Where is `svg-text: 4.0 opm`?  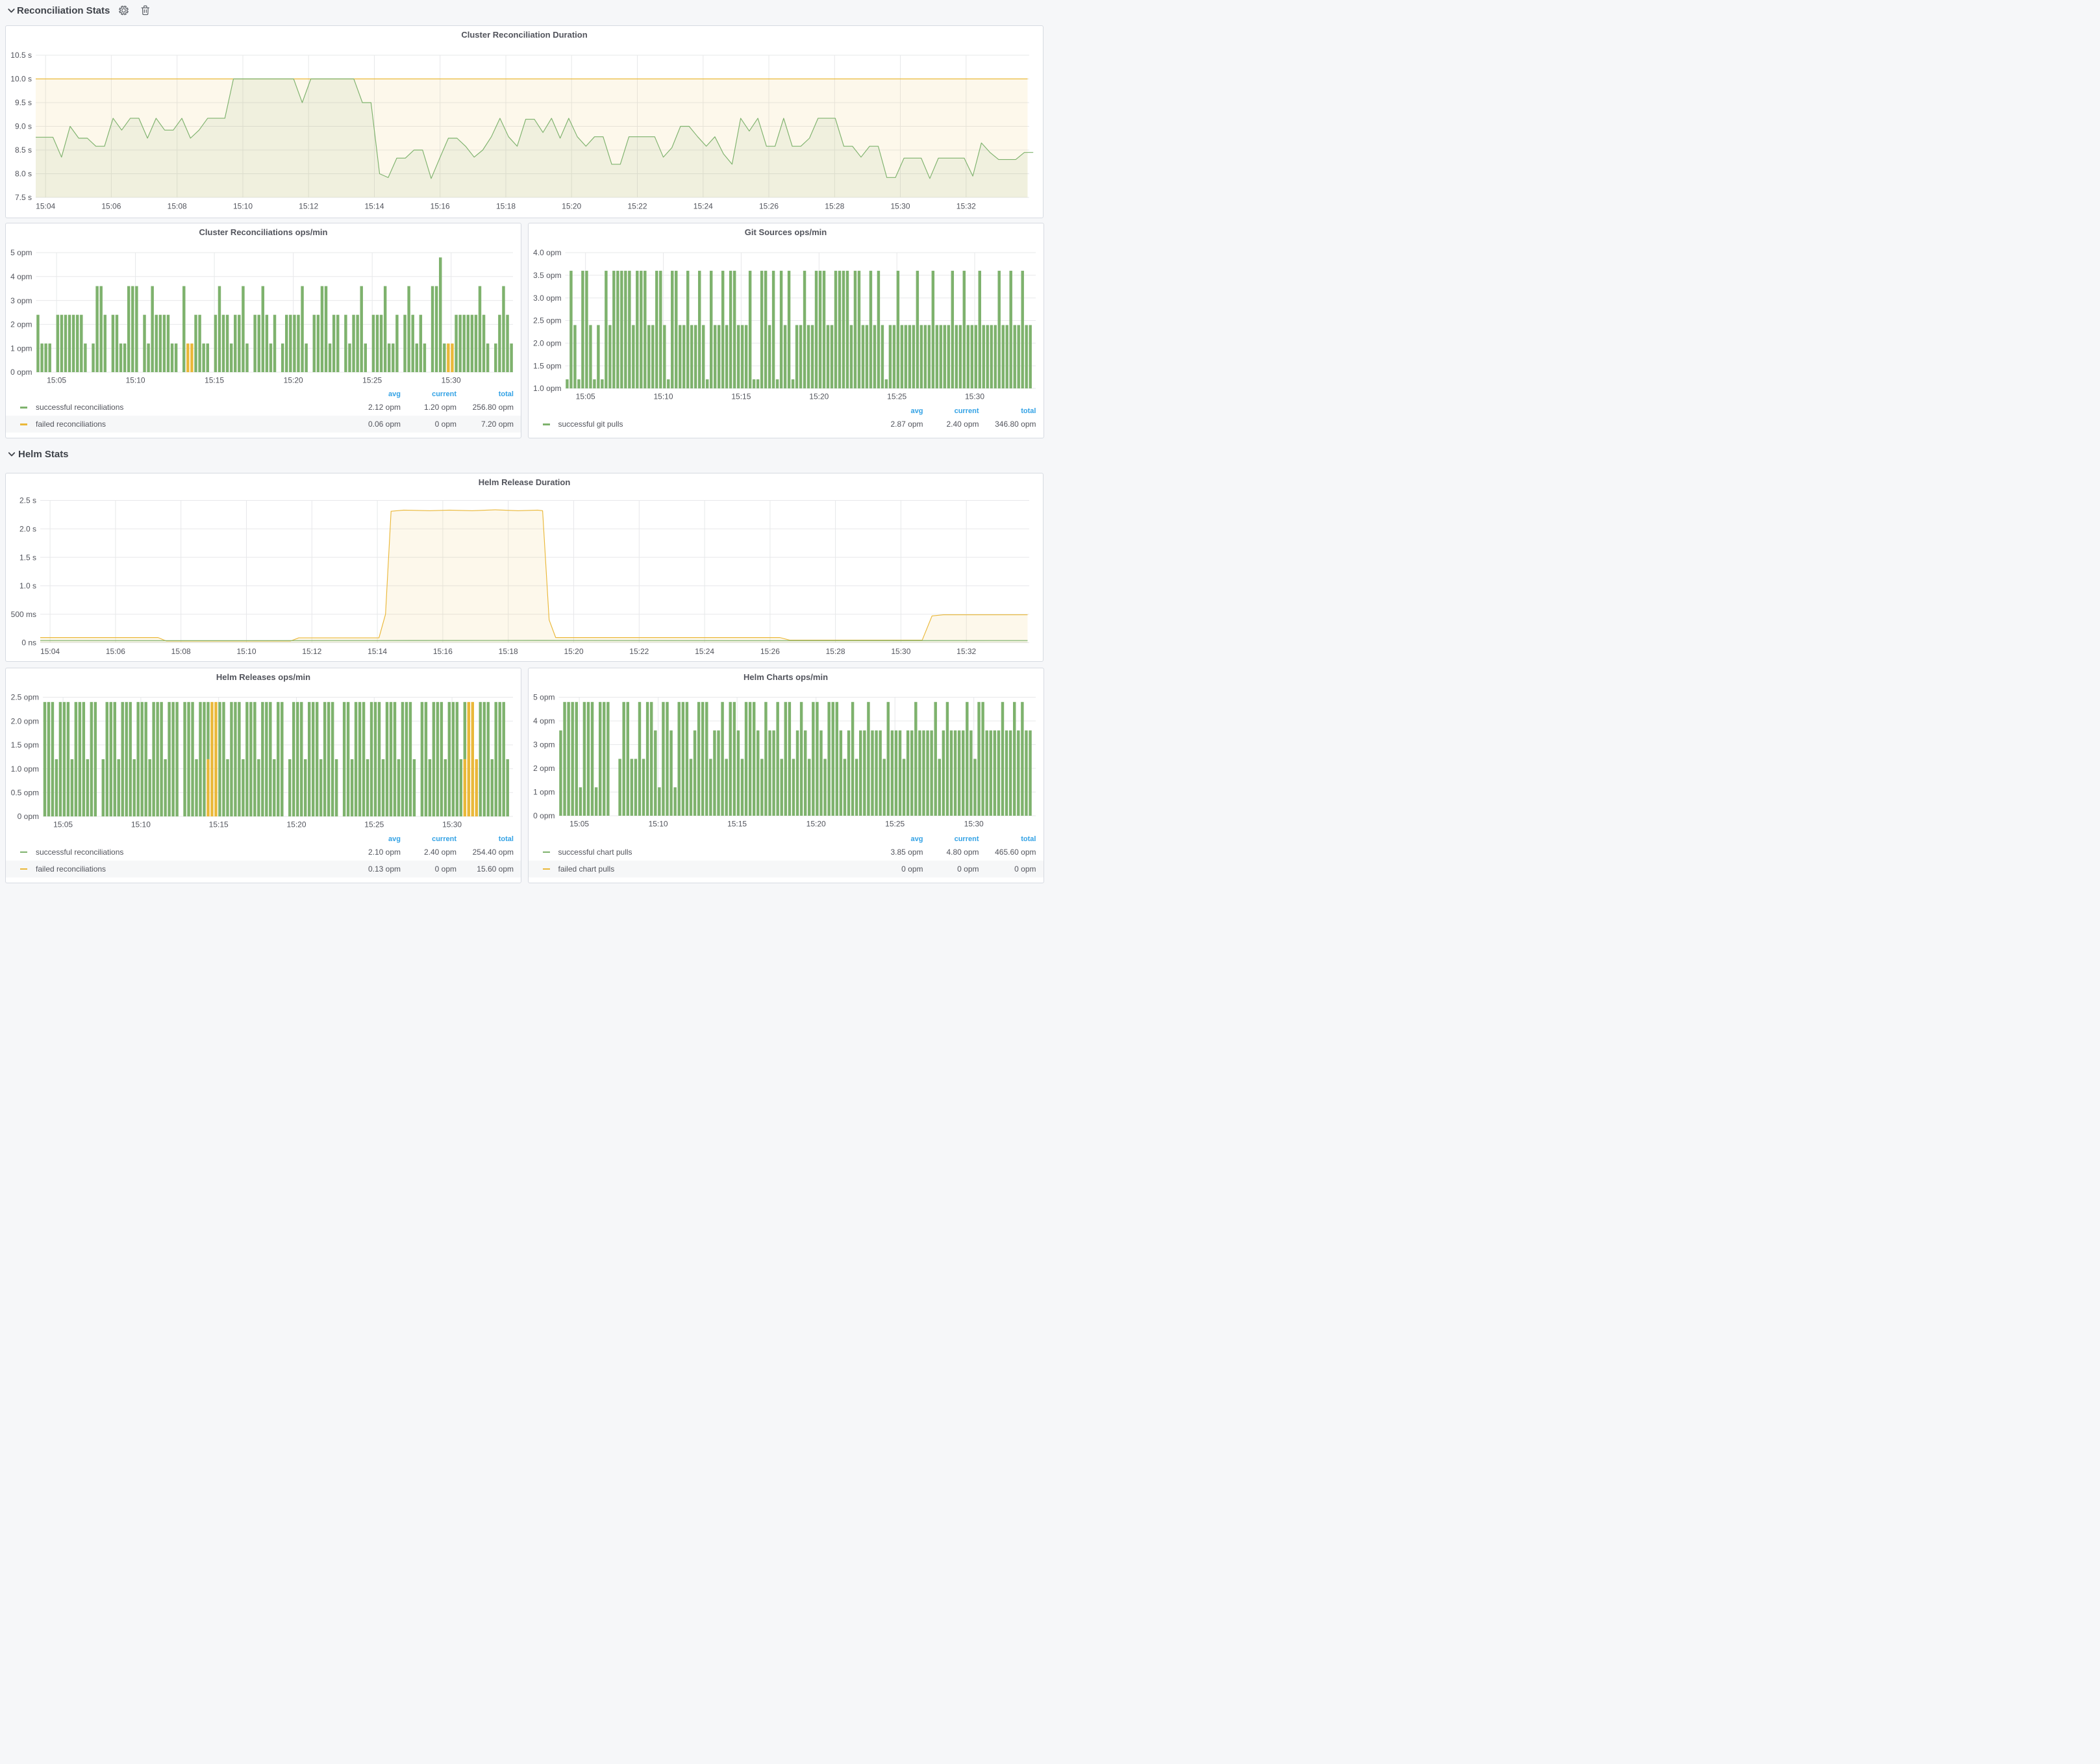
svg-text: 4.0 opm is located at coordinates (547, 252).